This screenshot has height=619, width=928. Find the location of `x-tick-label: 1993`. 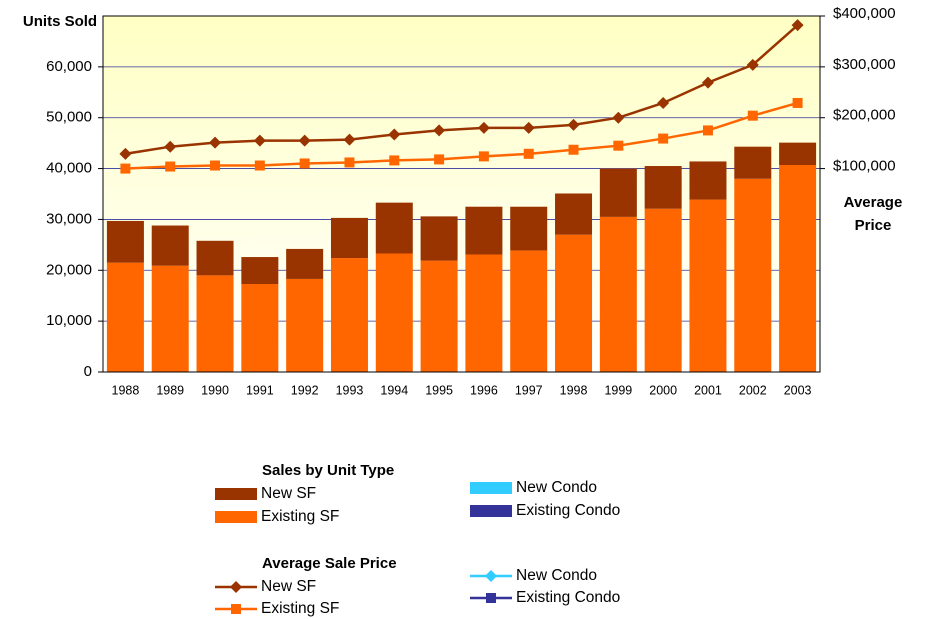

x-tick-label: 1993 is located at coordinates (350, 390).